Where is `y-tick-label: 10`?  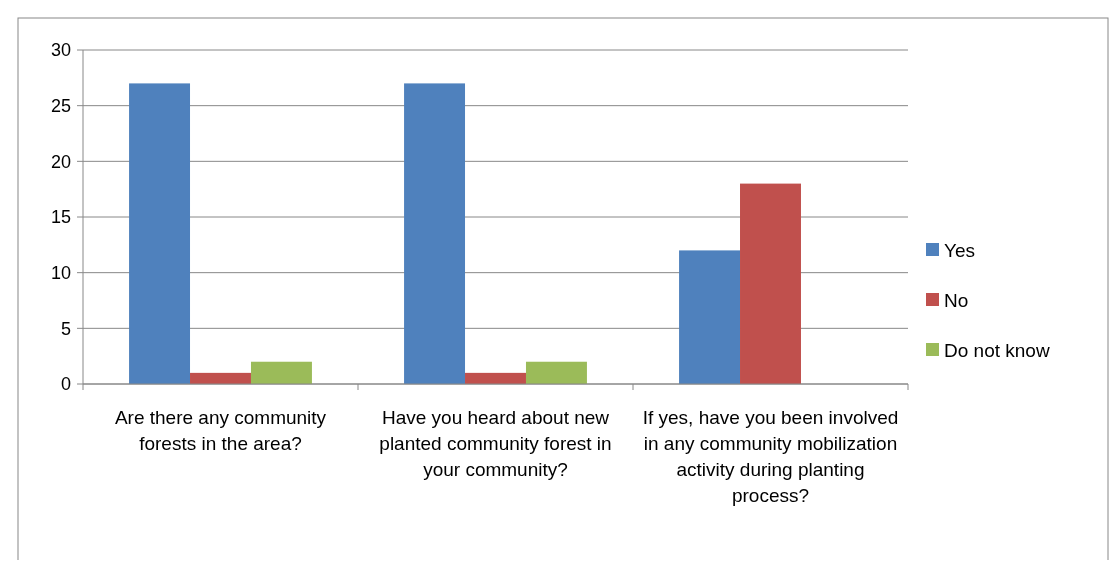
y-tick-label: 10 is located at coordinates (60, 272).